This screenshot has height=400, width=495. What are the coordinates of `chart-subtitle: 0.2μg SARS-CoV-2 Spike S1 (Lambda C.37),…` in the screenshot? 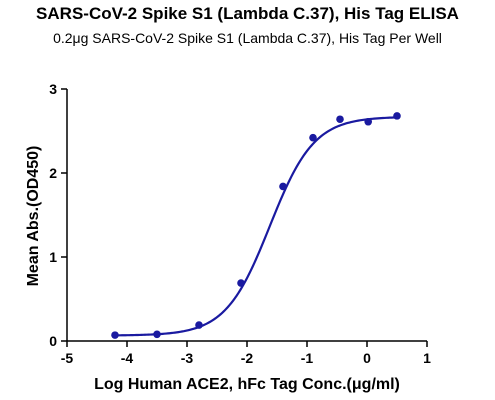 It's located at (247, 38).